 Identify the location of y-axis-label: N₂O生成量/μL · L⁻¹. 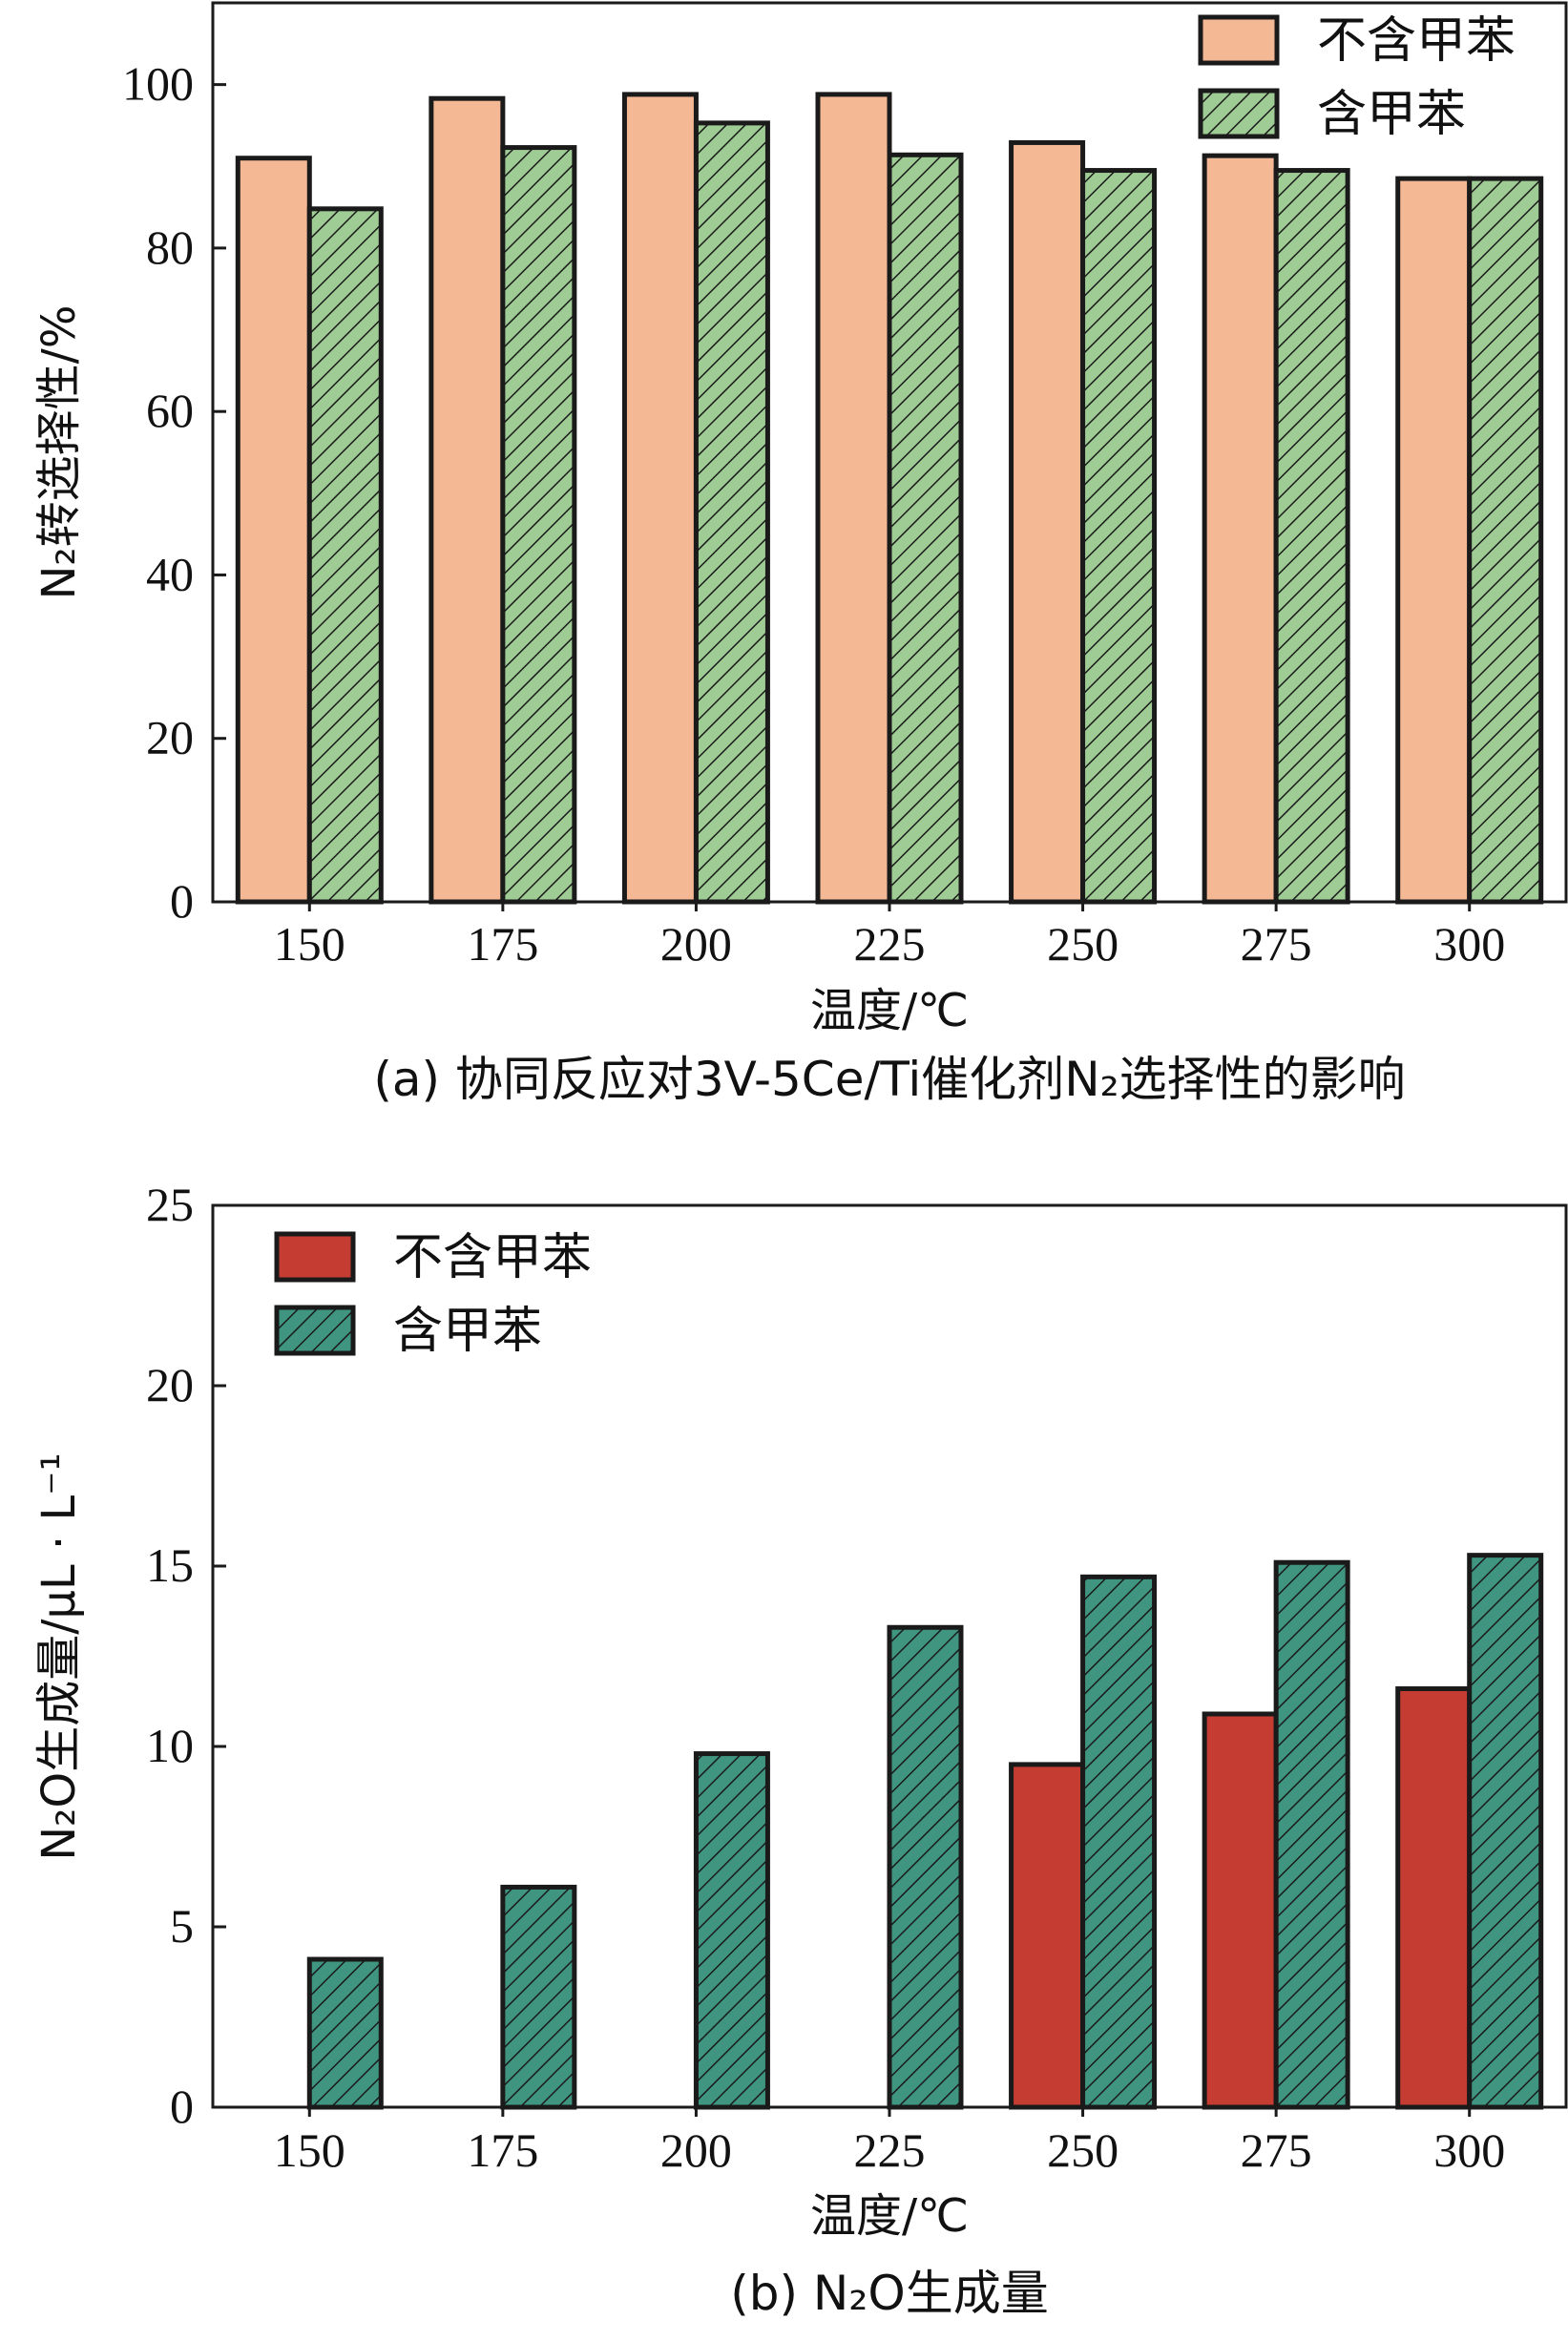
(59, 1656).